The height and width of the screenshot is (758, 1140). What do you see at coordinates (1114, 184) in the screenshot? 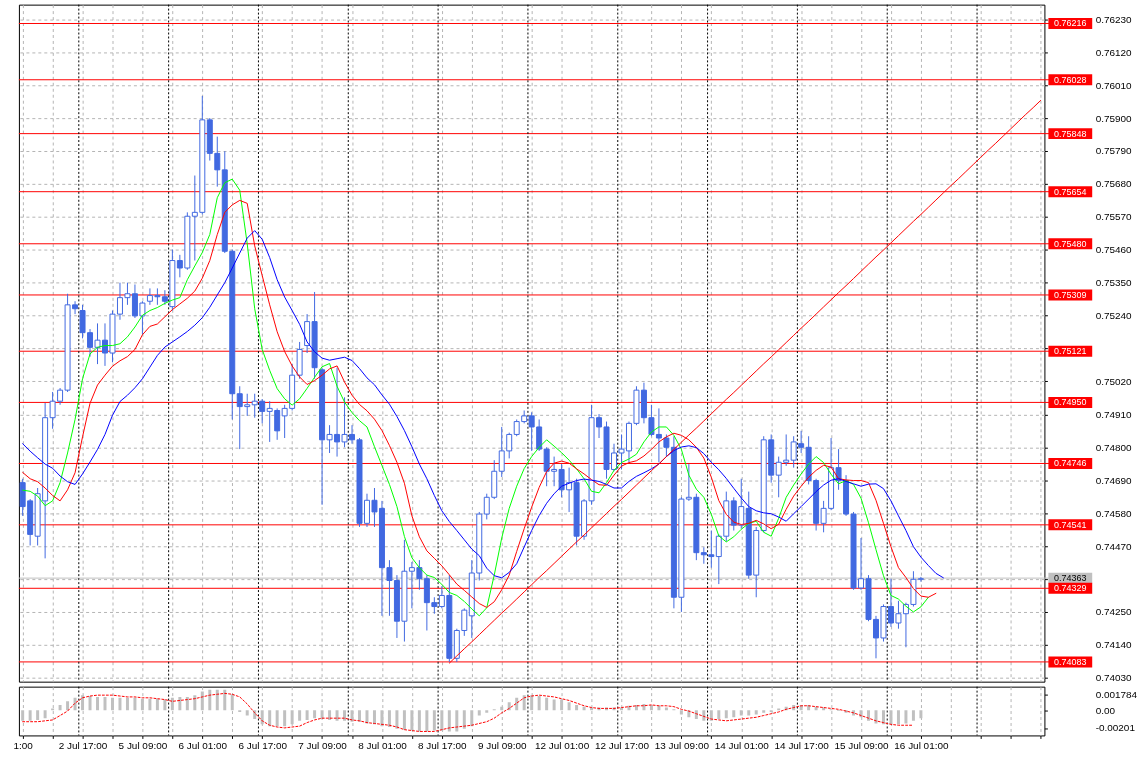
I see `y-tick-label: 0.75680` at bounding box center [1114, 184].